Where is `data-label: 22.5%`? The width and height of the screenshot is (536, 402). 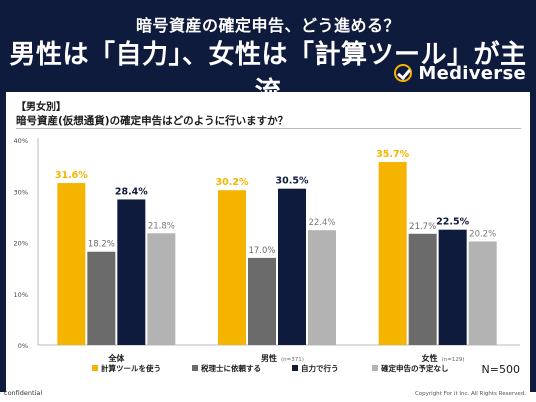
data-label: 22.5% is located at coordinates (452, 222).